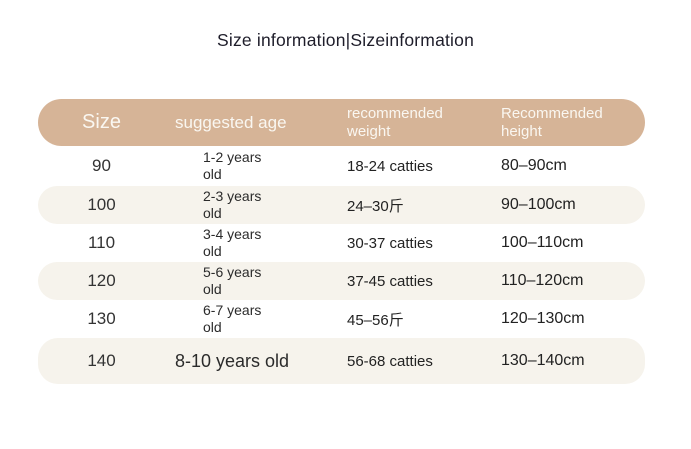  What do you see at coordinates (552, 122) in the screenshot?
I see `header-recommended-height: Recommended height` at bounding box center [552, 122].